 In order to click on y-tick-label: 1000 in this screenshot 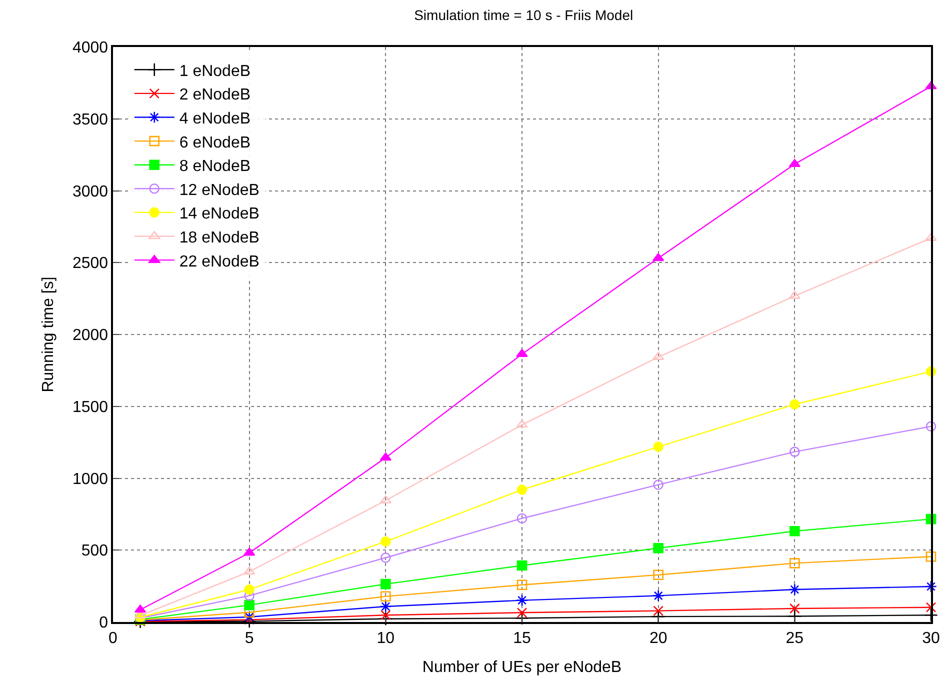, I will do `click(90, 479)`.